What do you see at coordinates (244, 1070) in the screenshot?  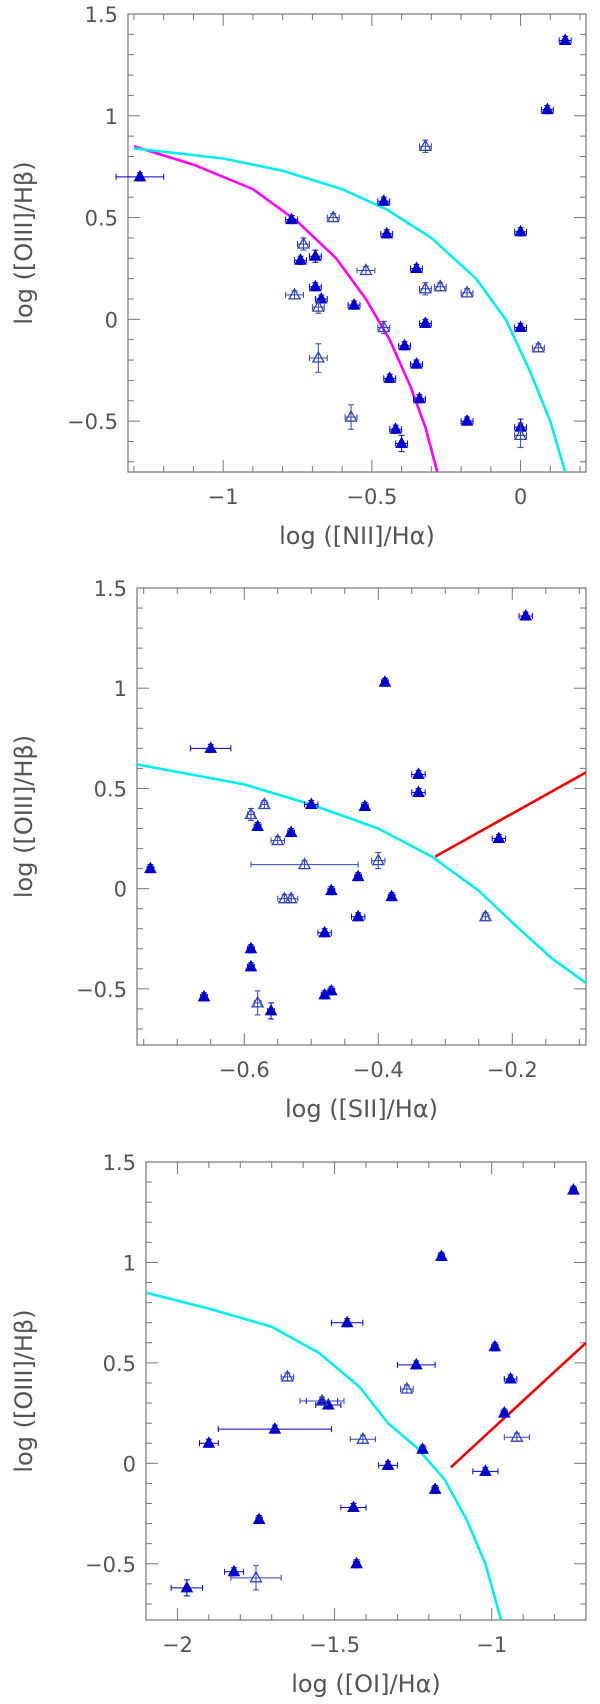 I see `x-tick-label: −0.6` at bounding box center [244, 1070].